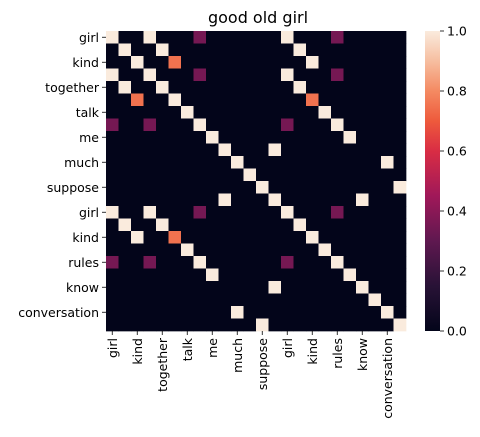 The height and width of the screenshot is (437, 480). What do you see at coordinates (312, 351) in the screenshot?
I see `column-tick-label: kind` at bounding box center [312, 351].